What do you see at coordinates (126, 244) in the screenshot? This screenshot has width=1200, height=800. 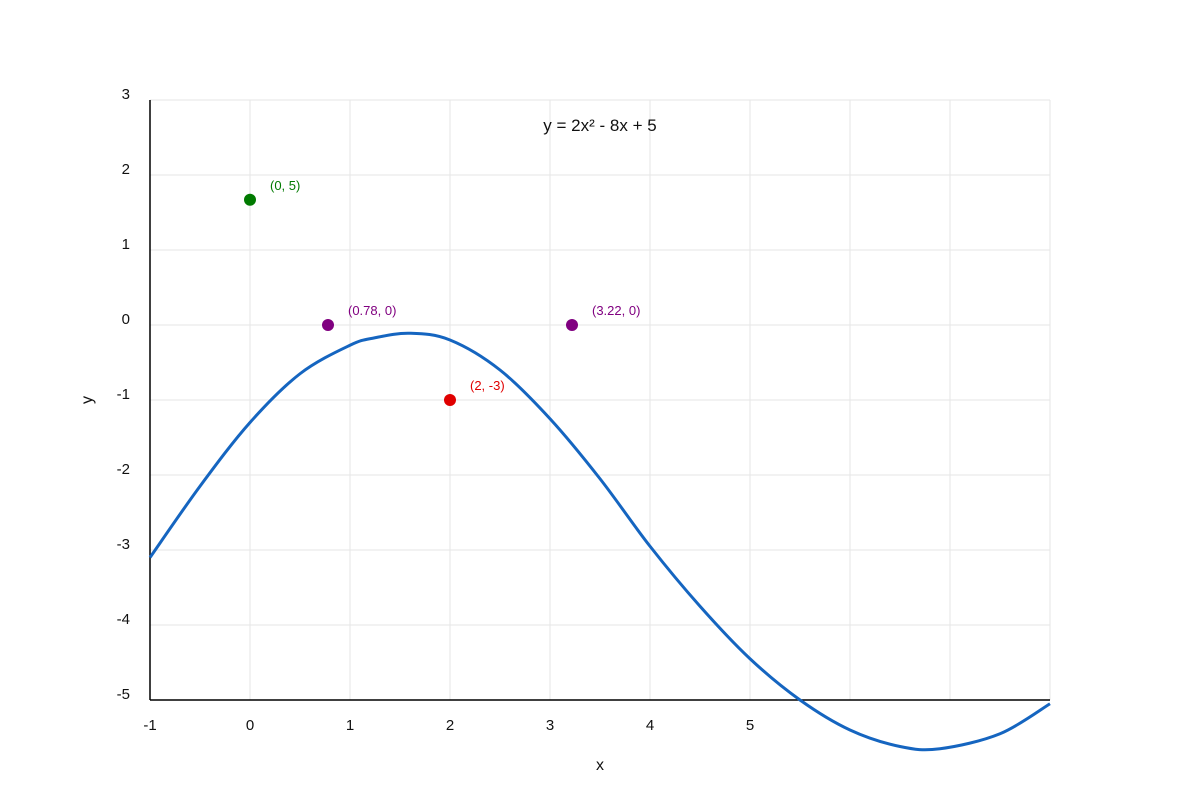 I see `y-tick-label: 1` at bounding box center [126, 244].